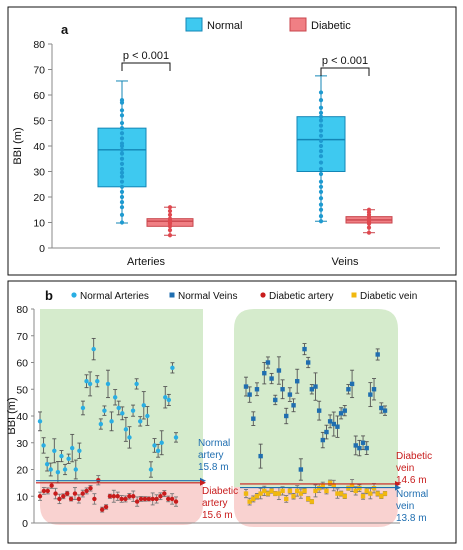 The height and width of the screenshot is (550, 463). What do you see at coordinates (194, 24) in the screenshot?
I see `legend-swatch-normal` at bounding box center [194, 24].